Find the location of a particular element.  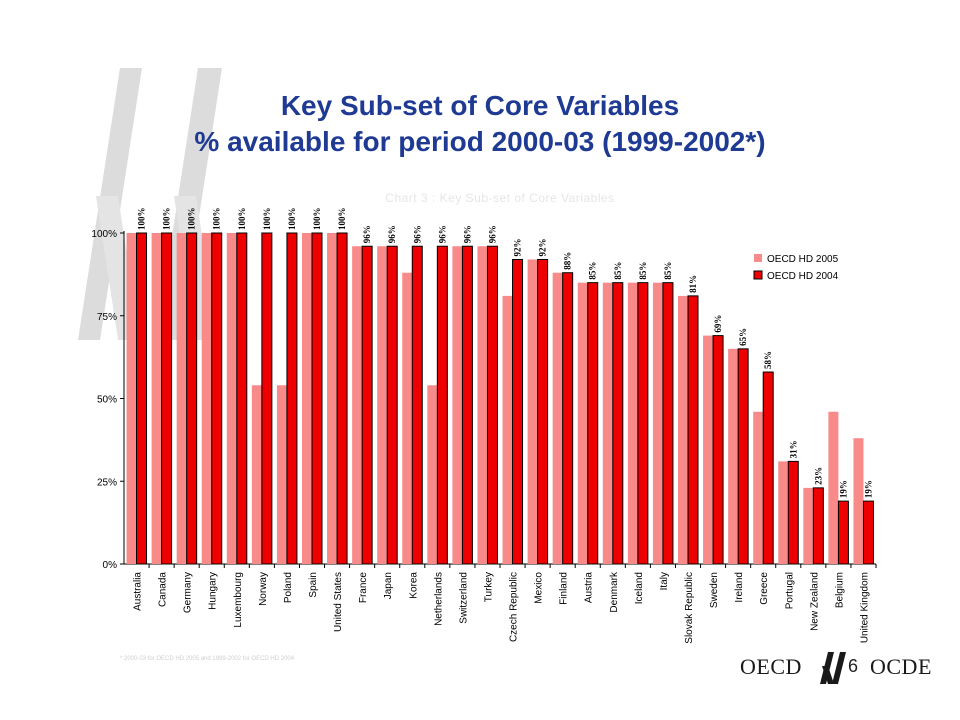

category-label: Slovak Republic is located at coordinates (689, 608).